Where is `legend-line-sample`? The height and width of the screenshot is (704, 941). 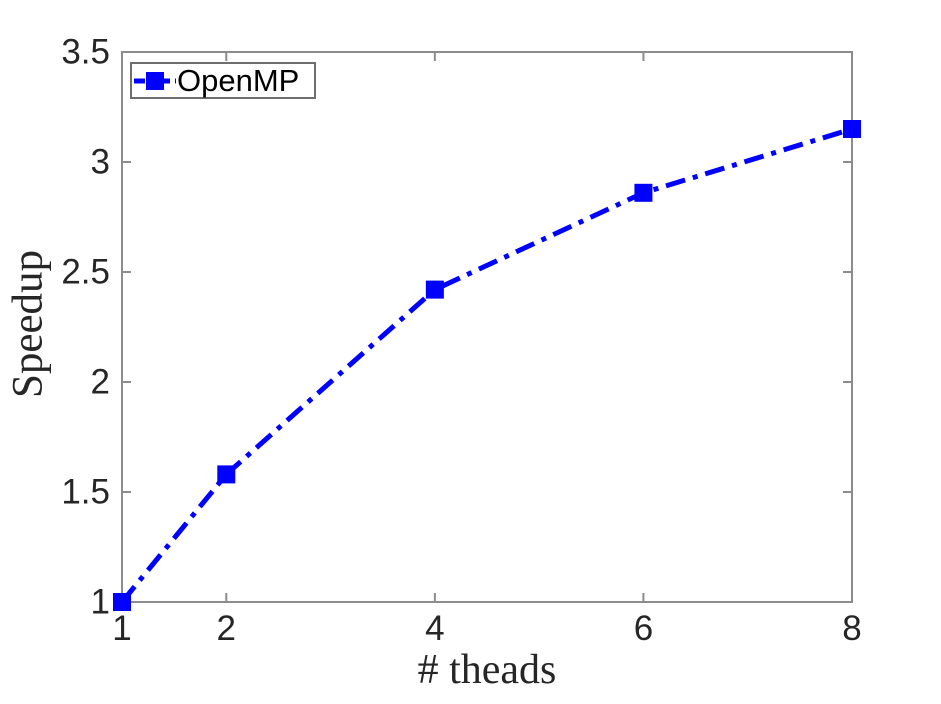
legend-line-sample is located at coordinates (155, 80).